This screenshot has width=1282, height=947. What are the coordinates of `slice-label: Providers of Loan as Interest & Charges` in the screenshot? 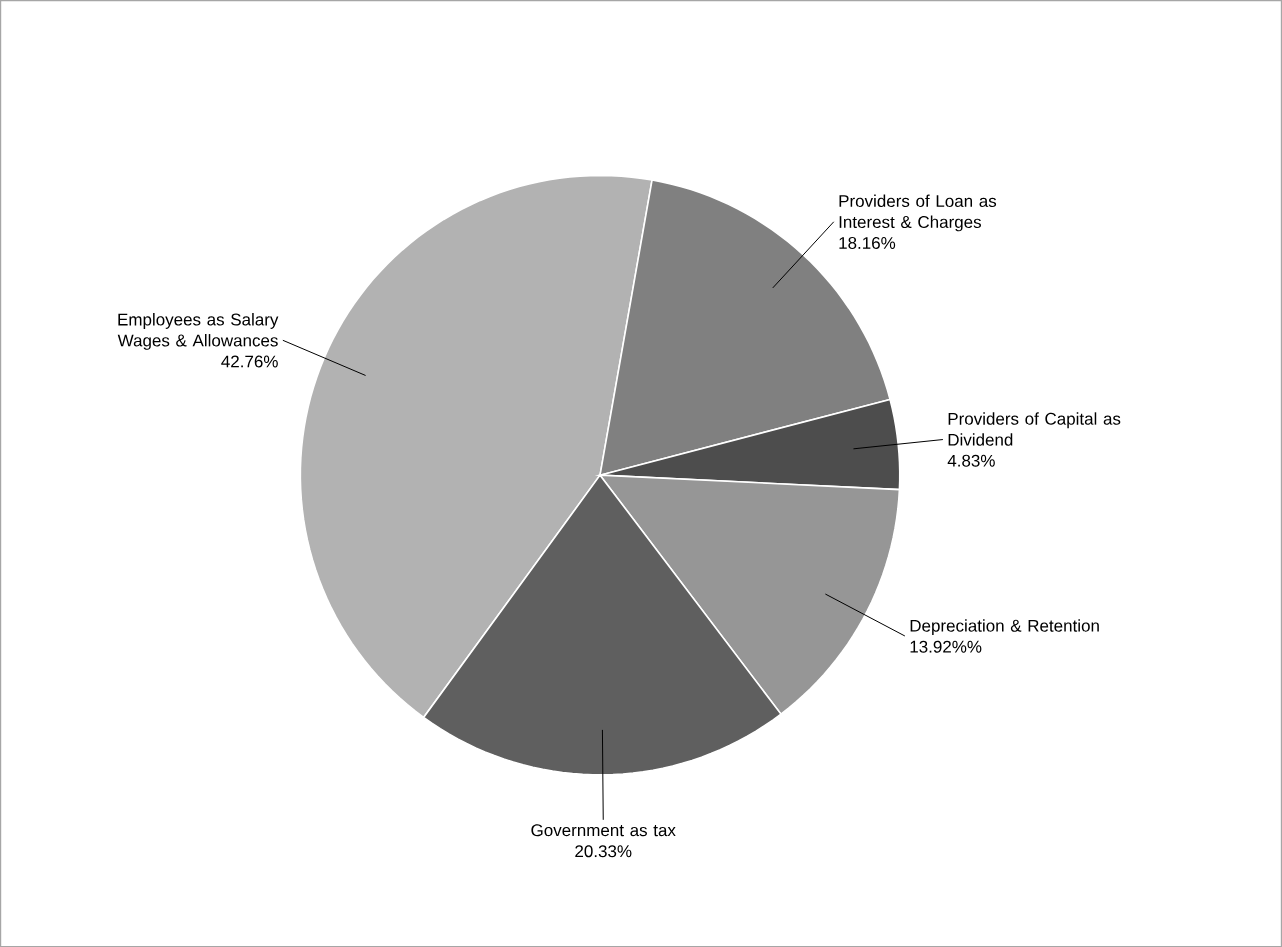 It's located at (918, 213).